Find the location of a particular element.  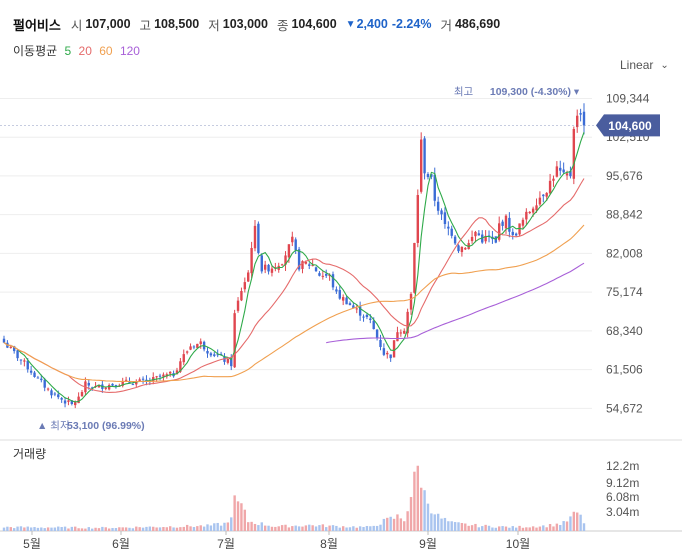

current-price-tag is located at coordinates (628, 125).